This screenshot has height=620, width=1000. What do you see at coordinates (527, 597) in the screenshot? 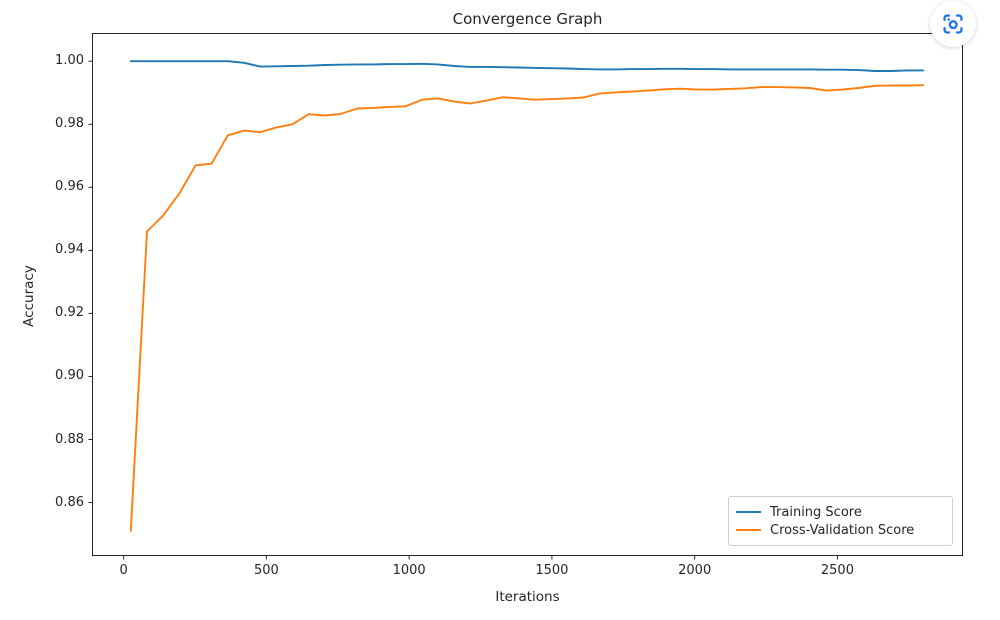
I see `x-axis-label: Iterations` at bounding box center [527, 597].